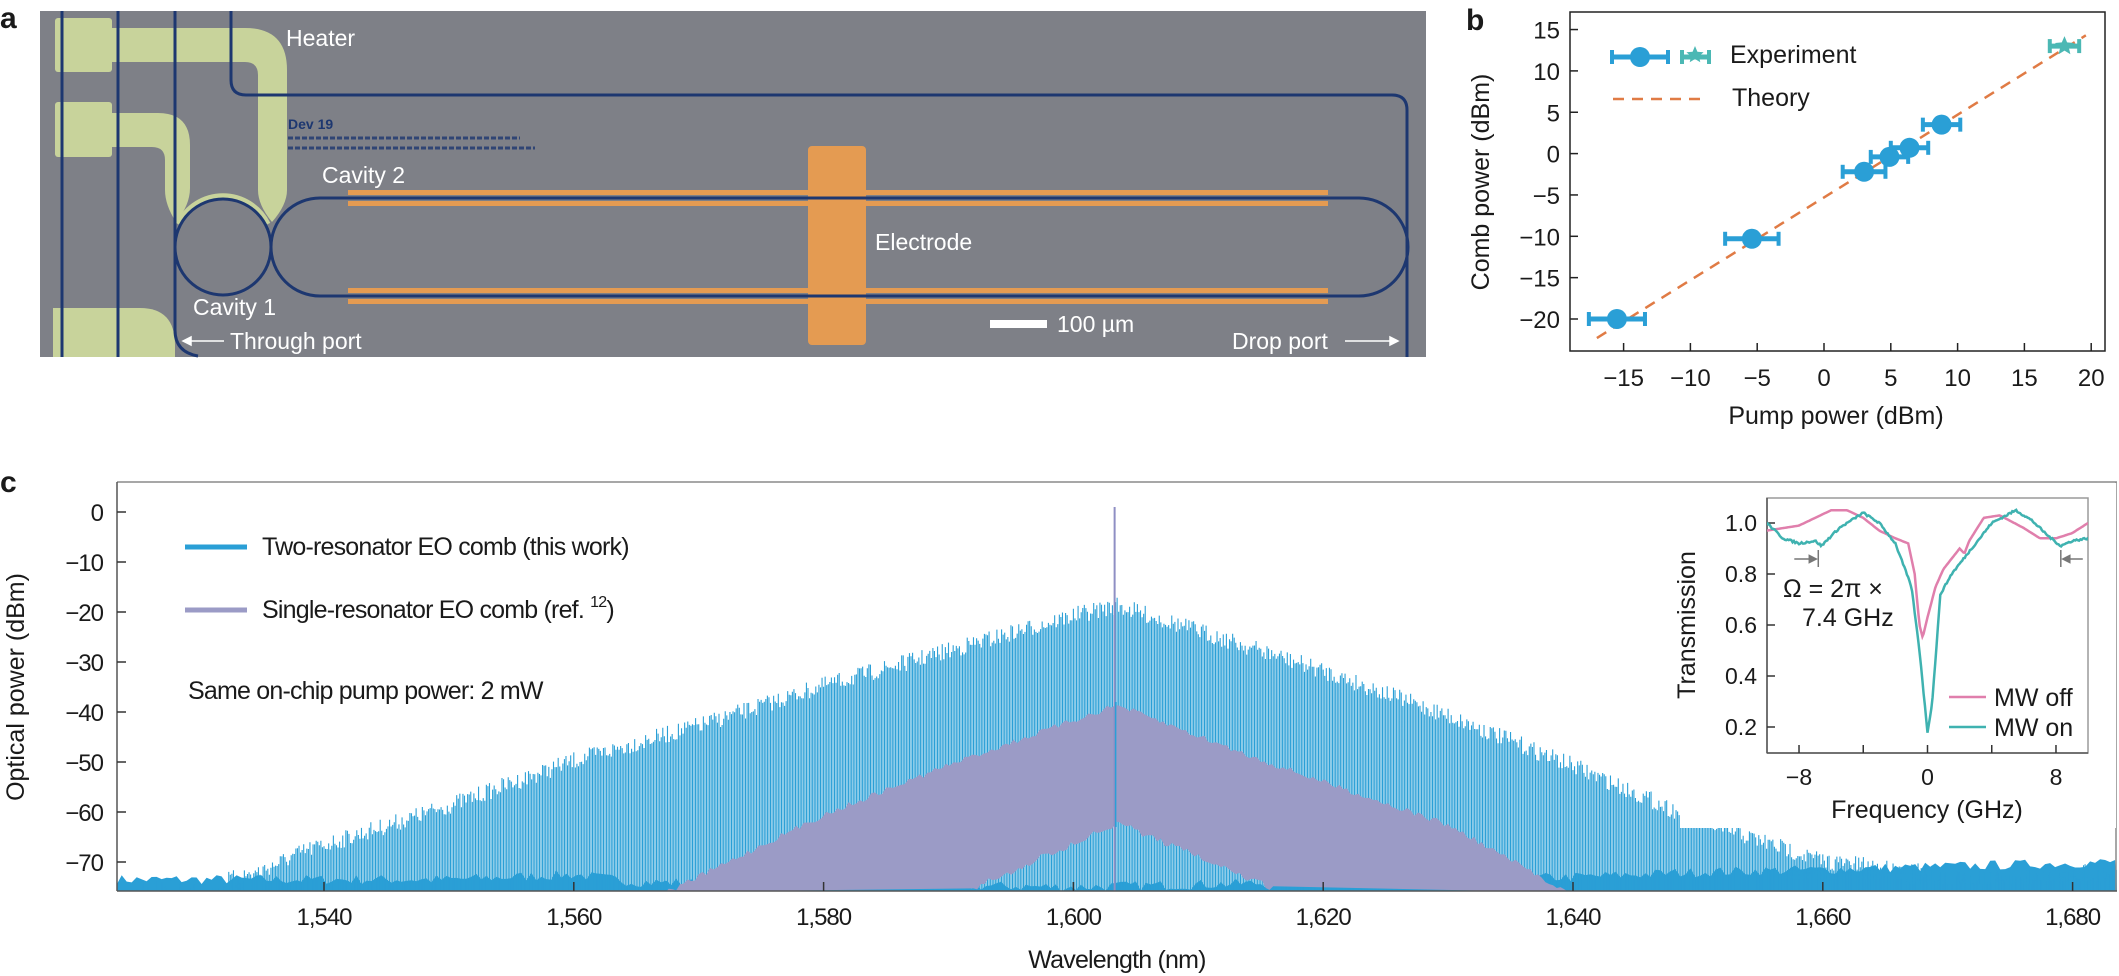 This screenshot has width=2119, height=976. Describe the element at coordinates (310, 124) in the screenshot. I see `chip-text: Dev 19` at that location.